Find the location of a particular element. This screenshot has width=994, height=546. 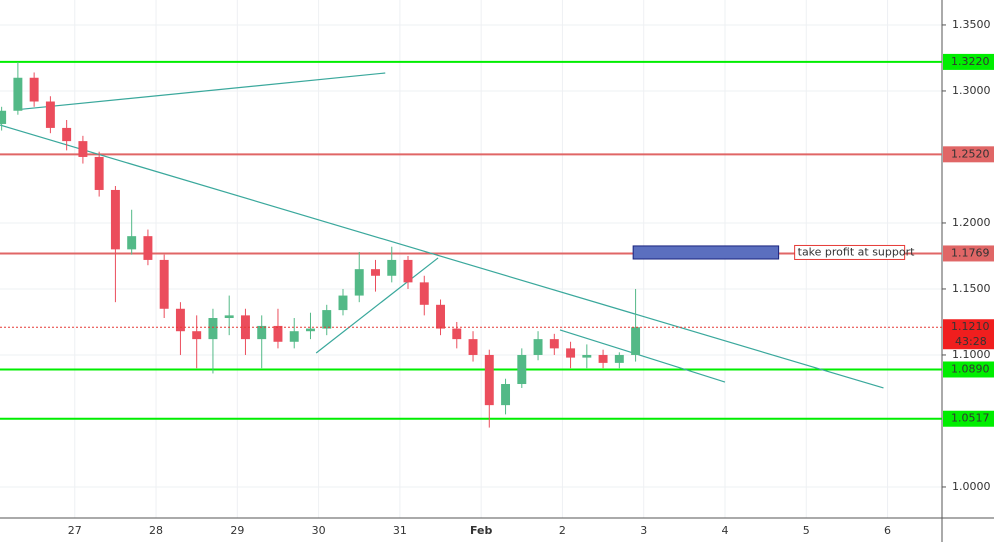

y-tick-label: 1.1500 is located at coordinates (971, 288).